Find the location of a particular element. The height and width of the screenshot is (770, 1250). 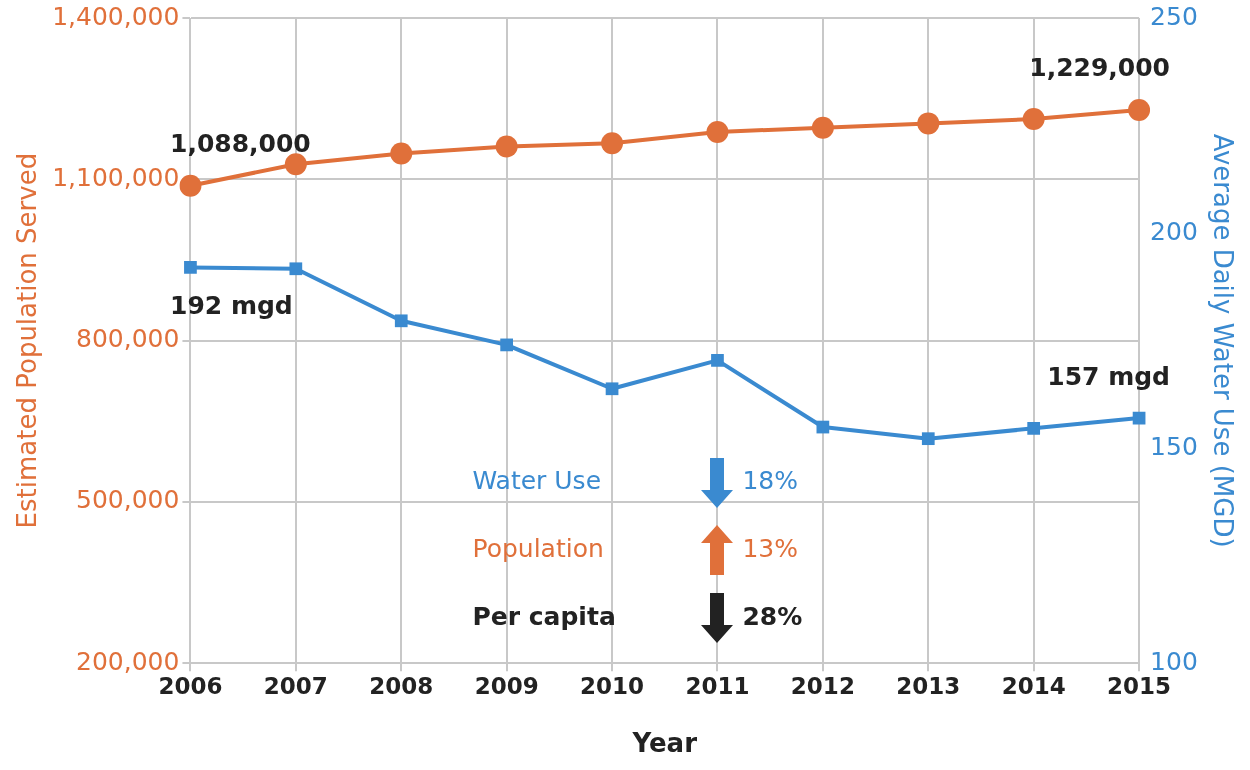

x-tick-label: 2010 is located at coordinates (612, 685).